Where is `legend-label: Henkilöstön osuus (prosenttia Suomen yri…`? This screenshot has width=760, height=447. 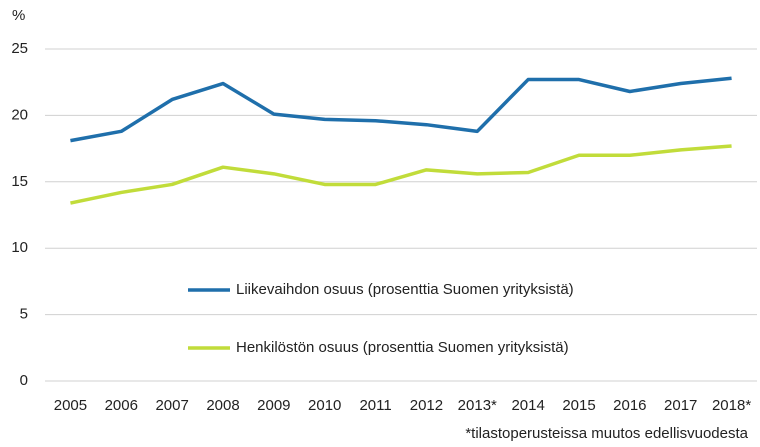
legend-label: Henkilöstön osuus (prosenttia Suomen yri… is located at coordinates (402, 347).